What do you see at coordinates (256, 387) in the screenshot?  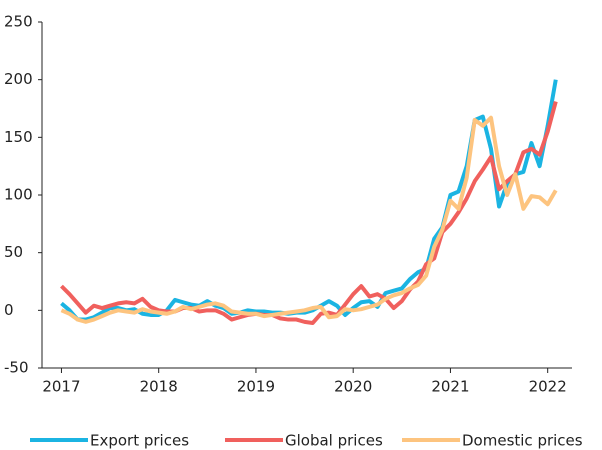 I see `x-tick-label: 2019` at bounding box center [256, 387].